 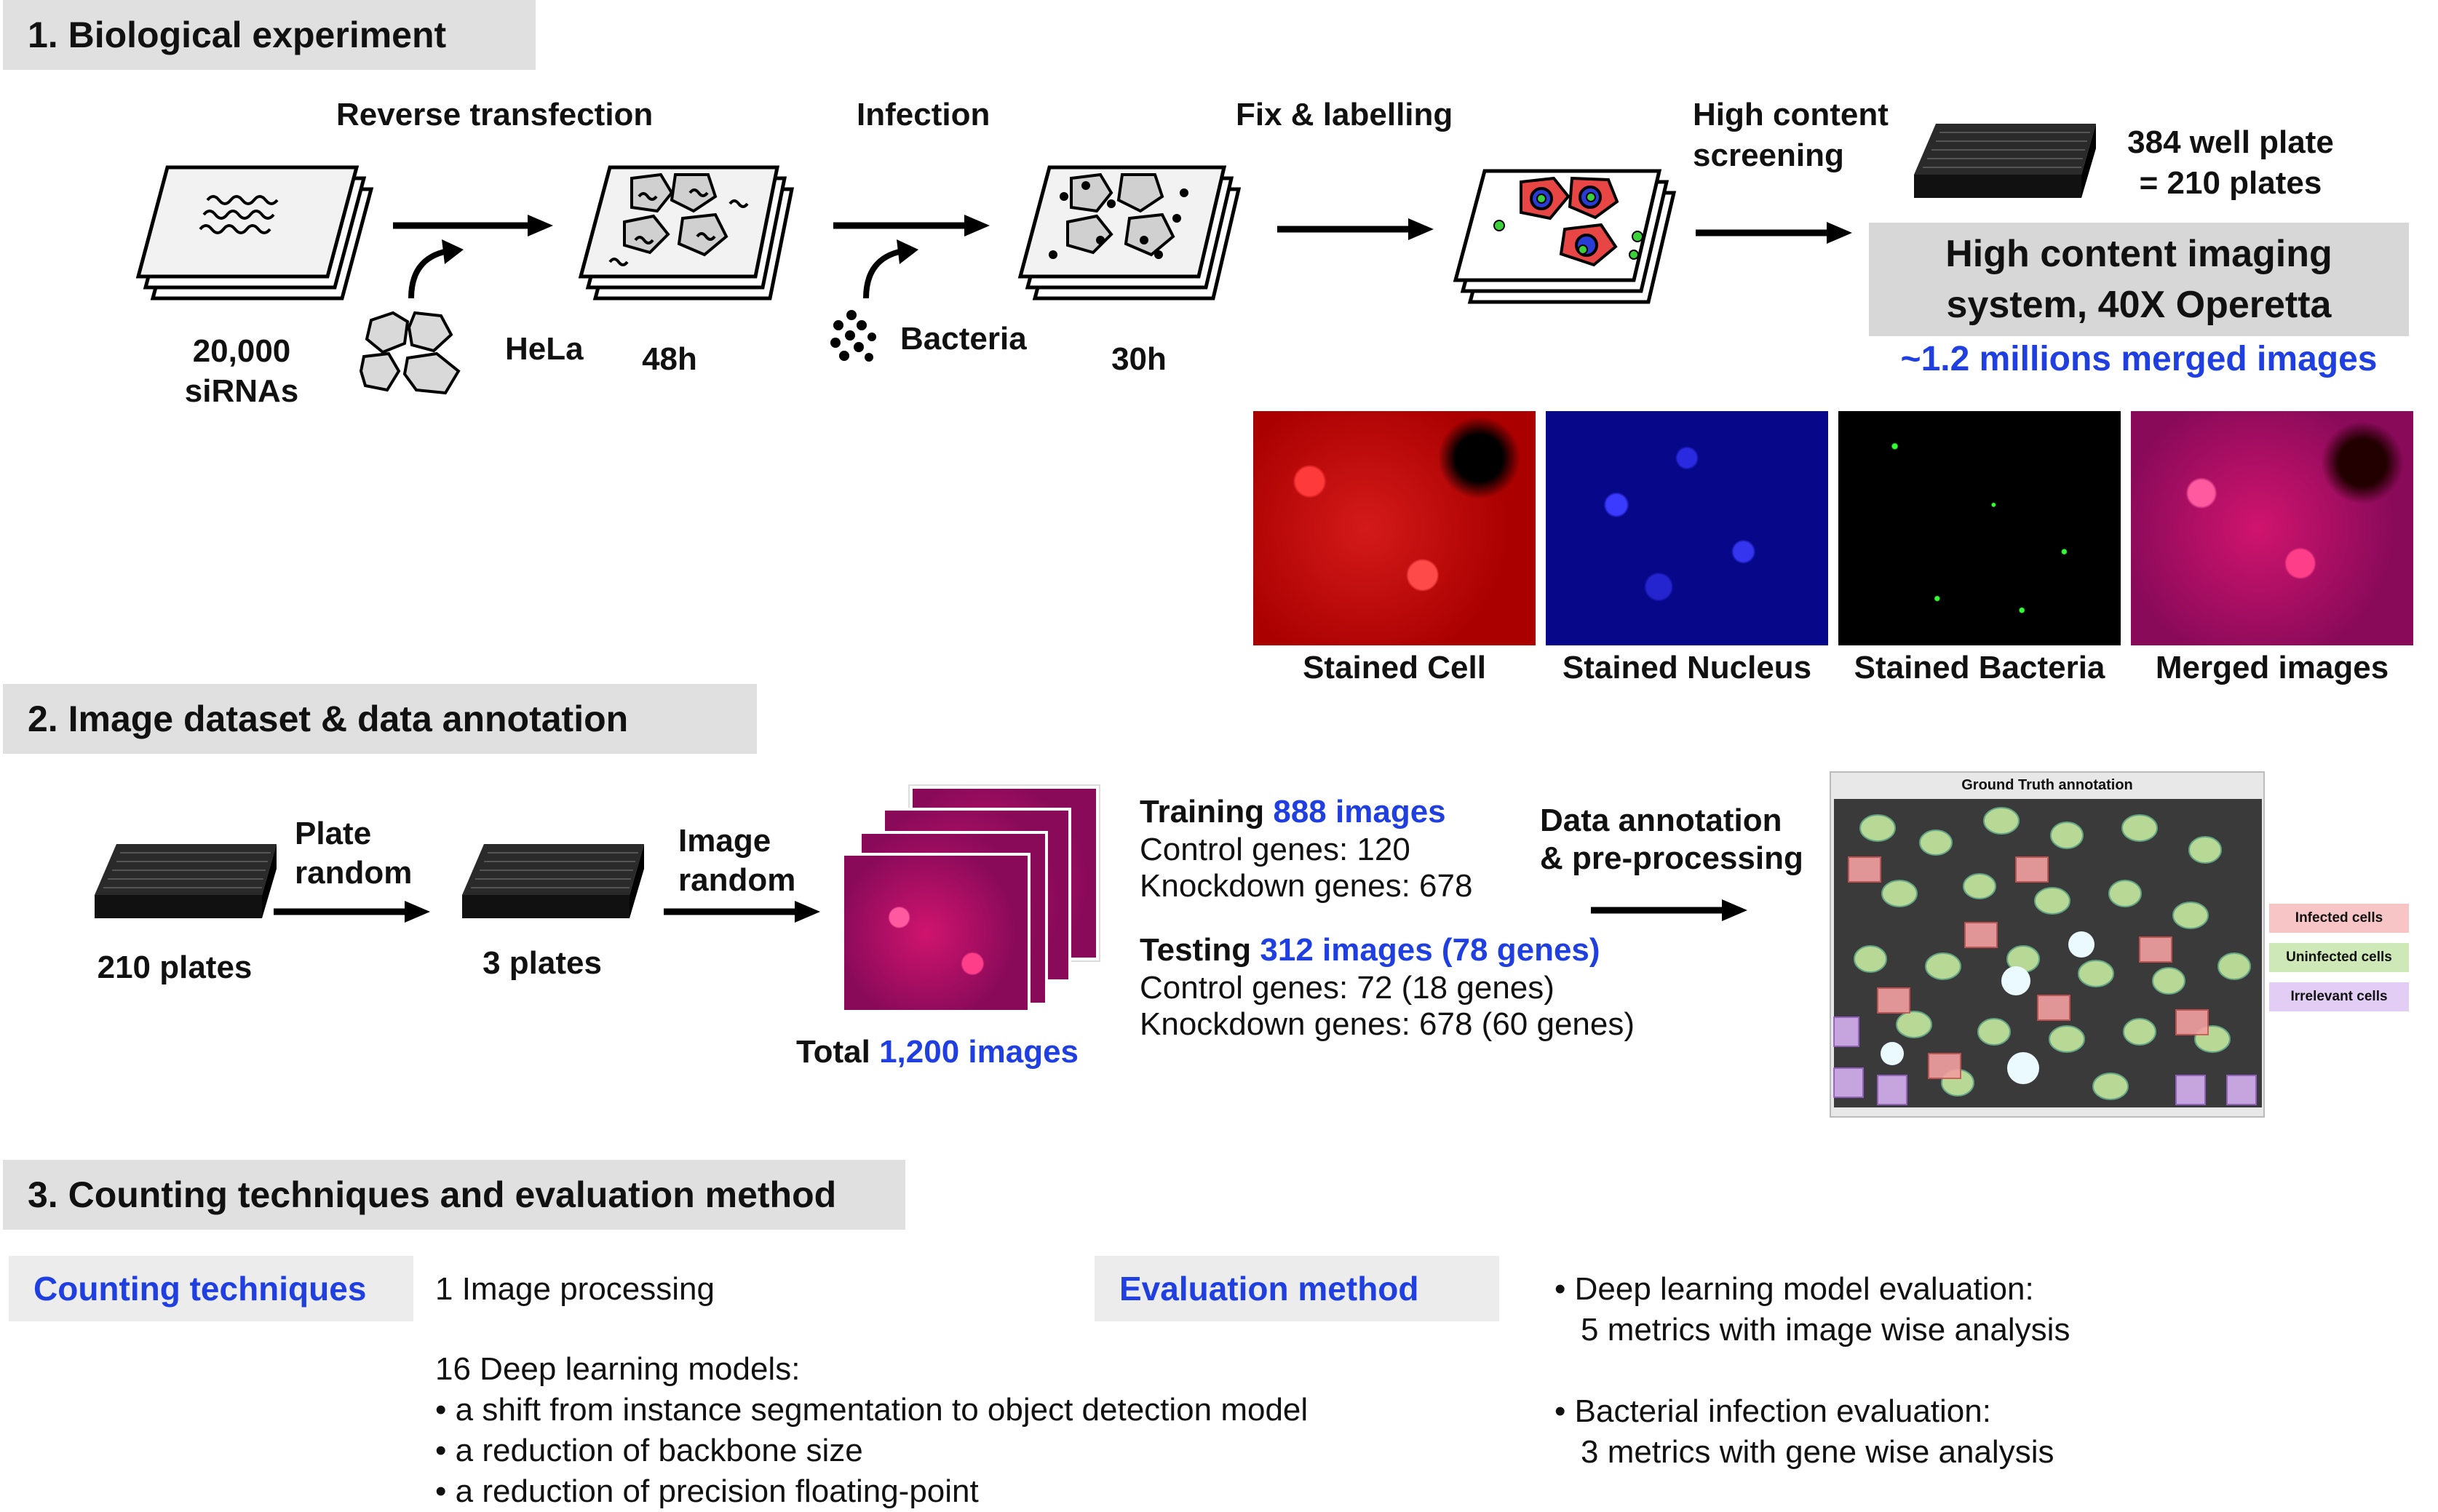 I want to click on plates-3-label: 3 plates, so click(x=542, y=963).